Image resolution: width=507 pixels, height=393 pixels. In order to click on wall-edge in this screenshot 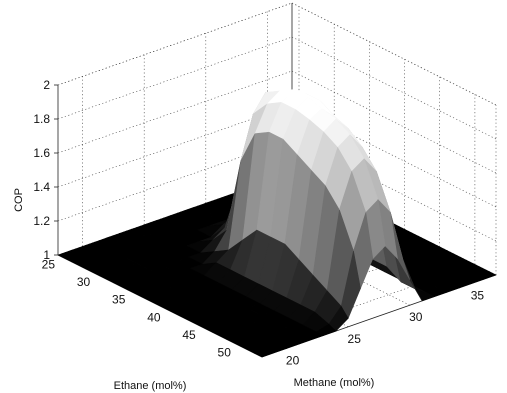, I will do `click(394, 54)`.